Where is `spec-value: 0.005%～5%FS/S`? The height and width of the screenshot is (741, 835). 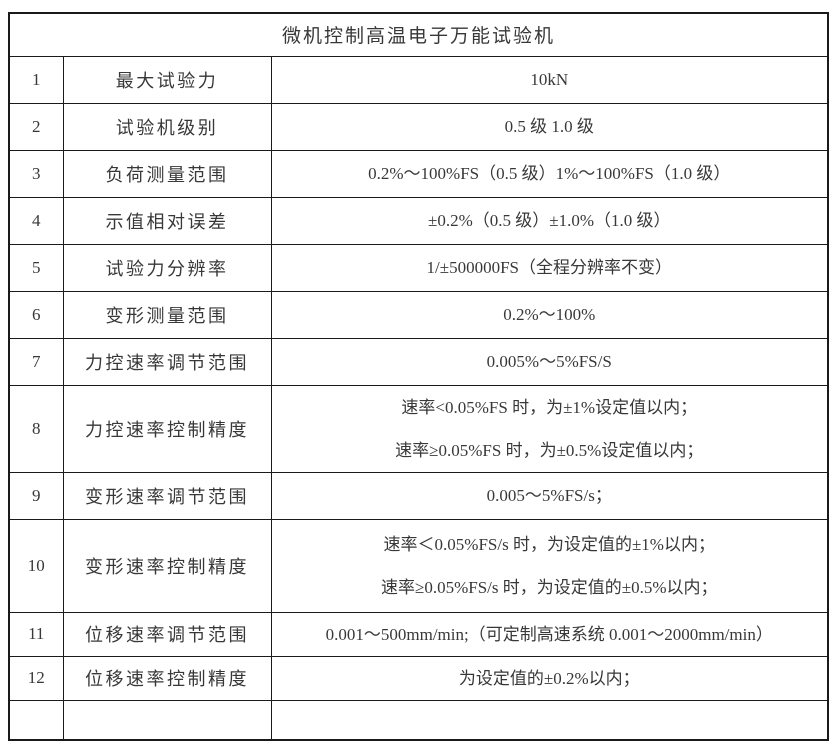
spec-value: 0.005%～5%FS/S is located at coordinates (549, 361).